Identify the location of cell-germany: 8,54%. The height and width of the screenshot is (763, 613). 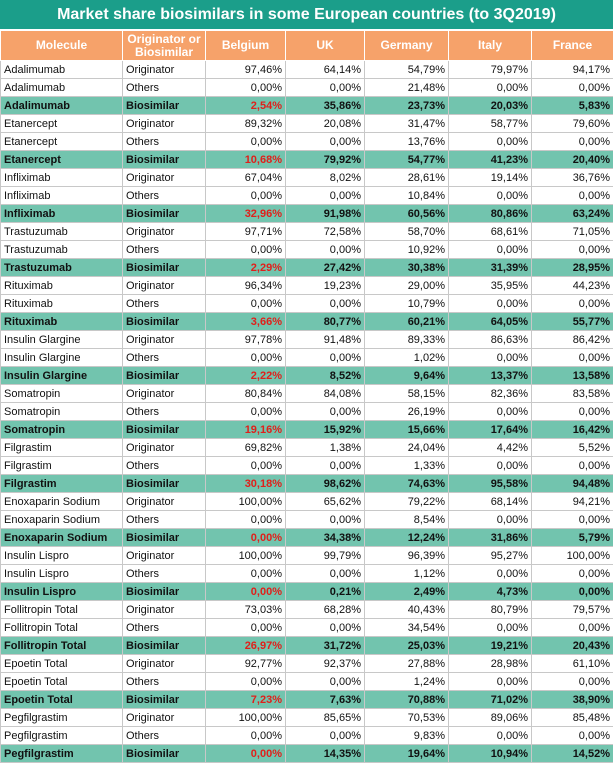
(407, 520).